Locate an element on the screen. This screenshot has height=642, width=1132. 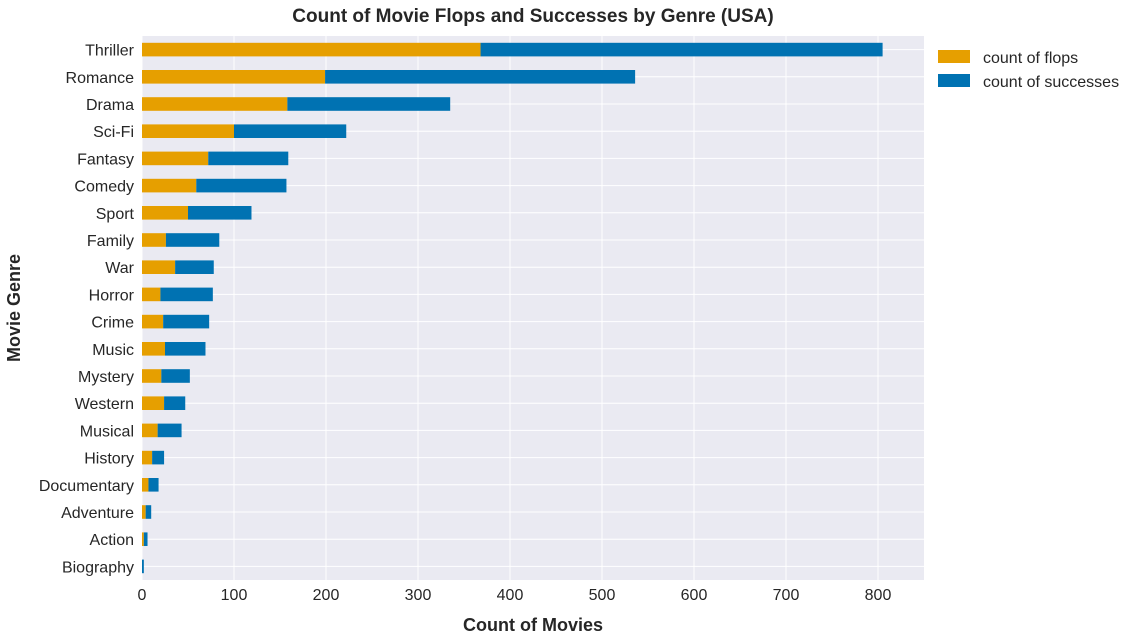
bar-successes-mystery is located at coordinates (175, 376).